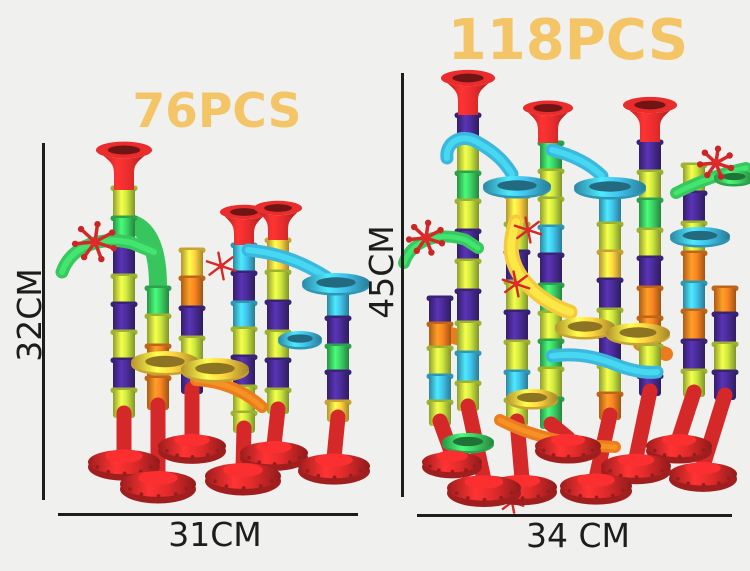  Describe the element at coordinates (43, 321) in the screenshot. I see `left-height-dimension-line` at that location.